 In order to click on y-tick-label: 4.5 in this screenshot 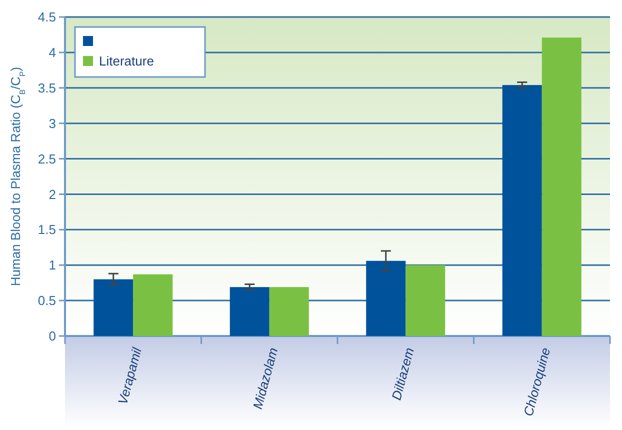, I will do `click(47, 17)`.